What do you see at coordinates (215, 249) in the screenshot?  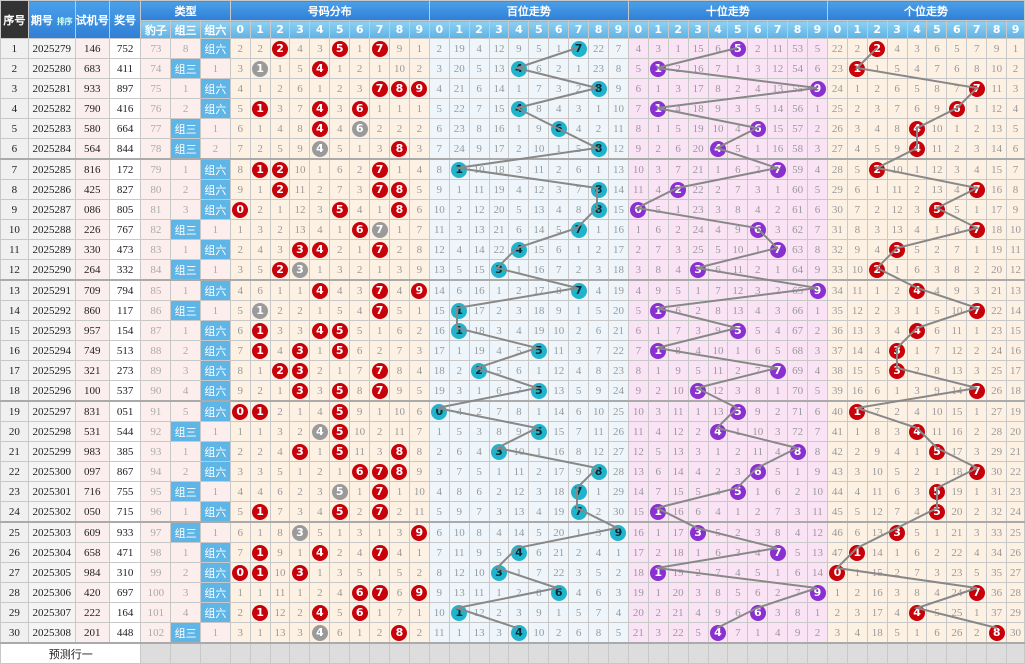 I see `badge-zuliu: 组六` at bounding box center [215, 249].